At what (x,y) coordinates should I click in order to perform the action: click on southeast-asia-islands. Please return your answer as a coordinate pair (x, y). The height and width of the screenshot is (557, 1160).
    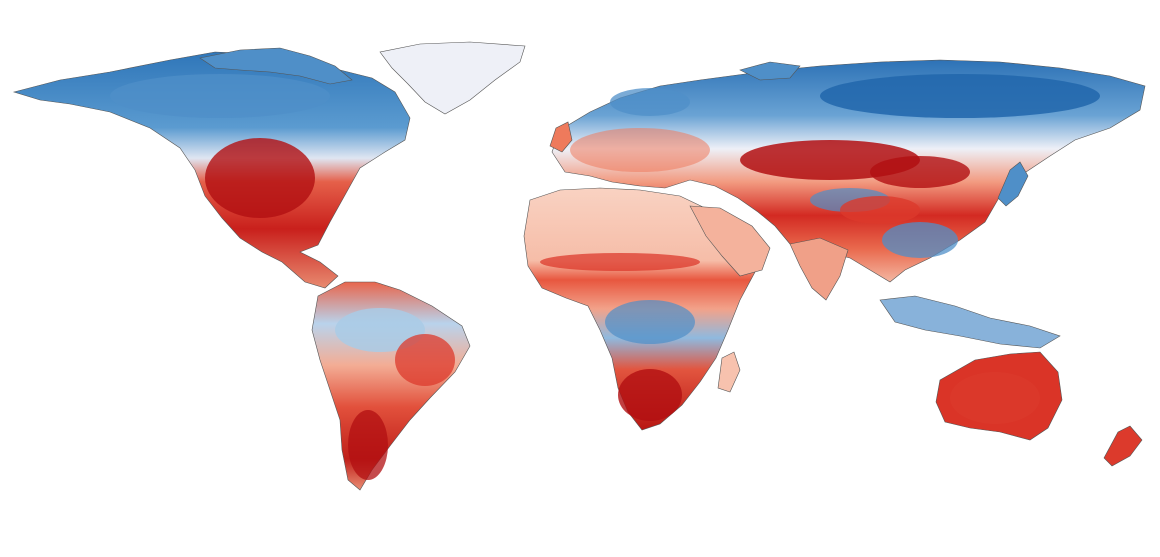
    Looking at the image, I should click on (970, 322).